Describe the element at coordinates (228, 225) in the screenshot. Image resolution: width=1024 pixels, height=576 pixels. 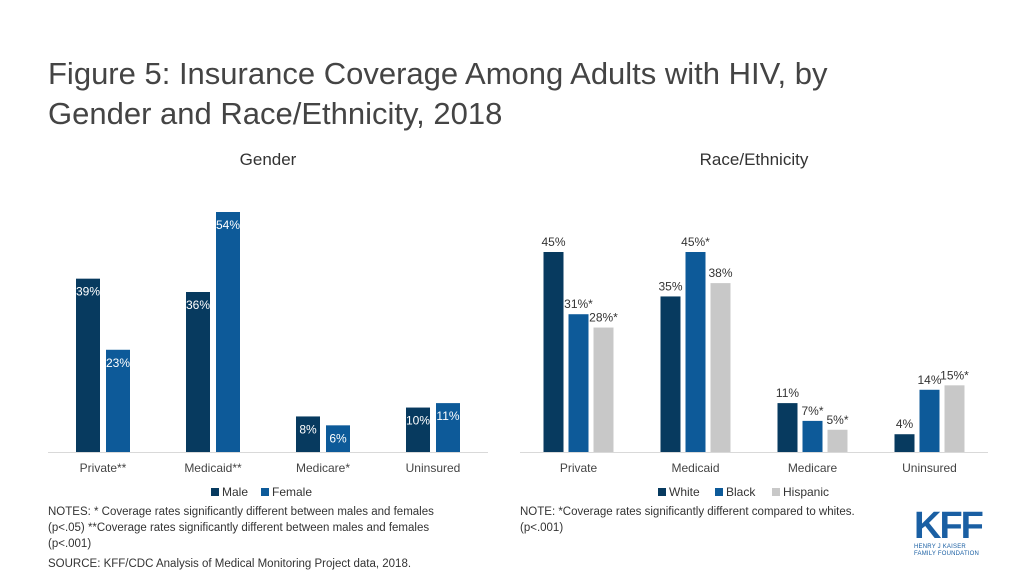
I see `data-label-female-2: 54%` at that location.